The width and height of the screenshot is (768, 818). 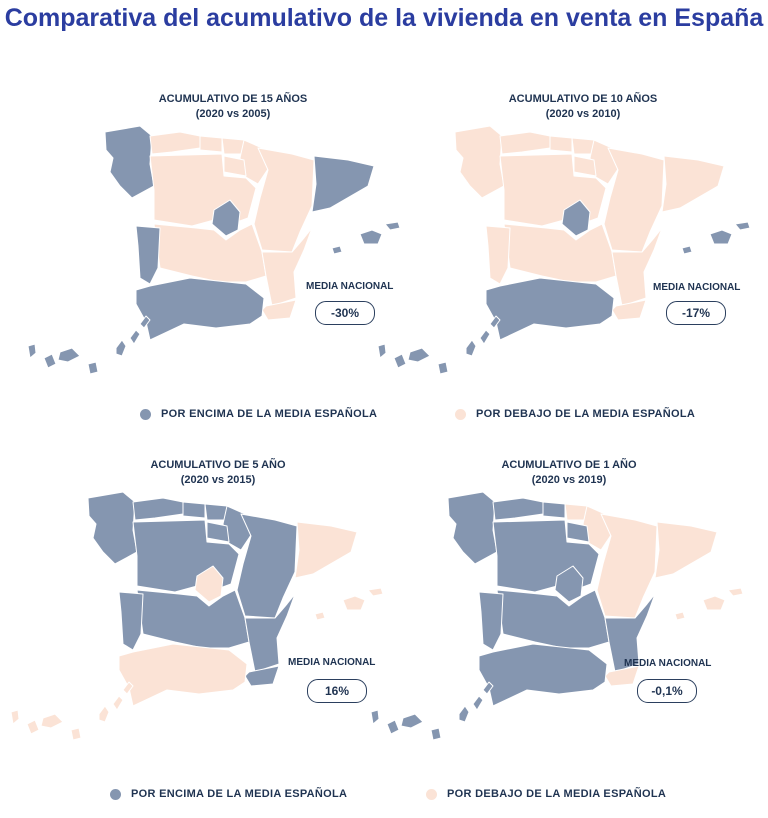 What do you see at coordinates (583, 99) in the screenshot?
I see `panel-heading: ACUMULATIVO DE 10 AÑOS` at bounding box center [583, 99].